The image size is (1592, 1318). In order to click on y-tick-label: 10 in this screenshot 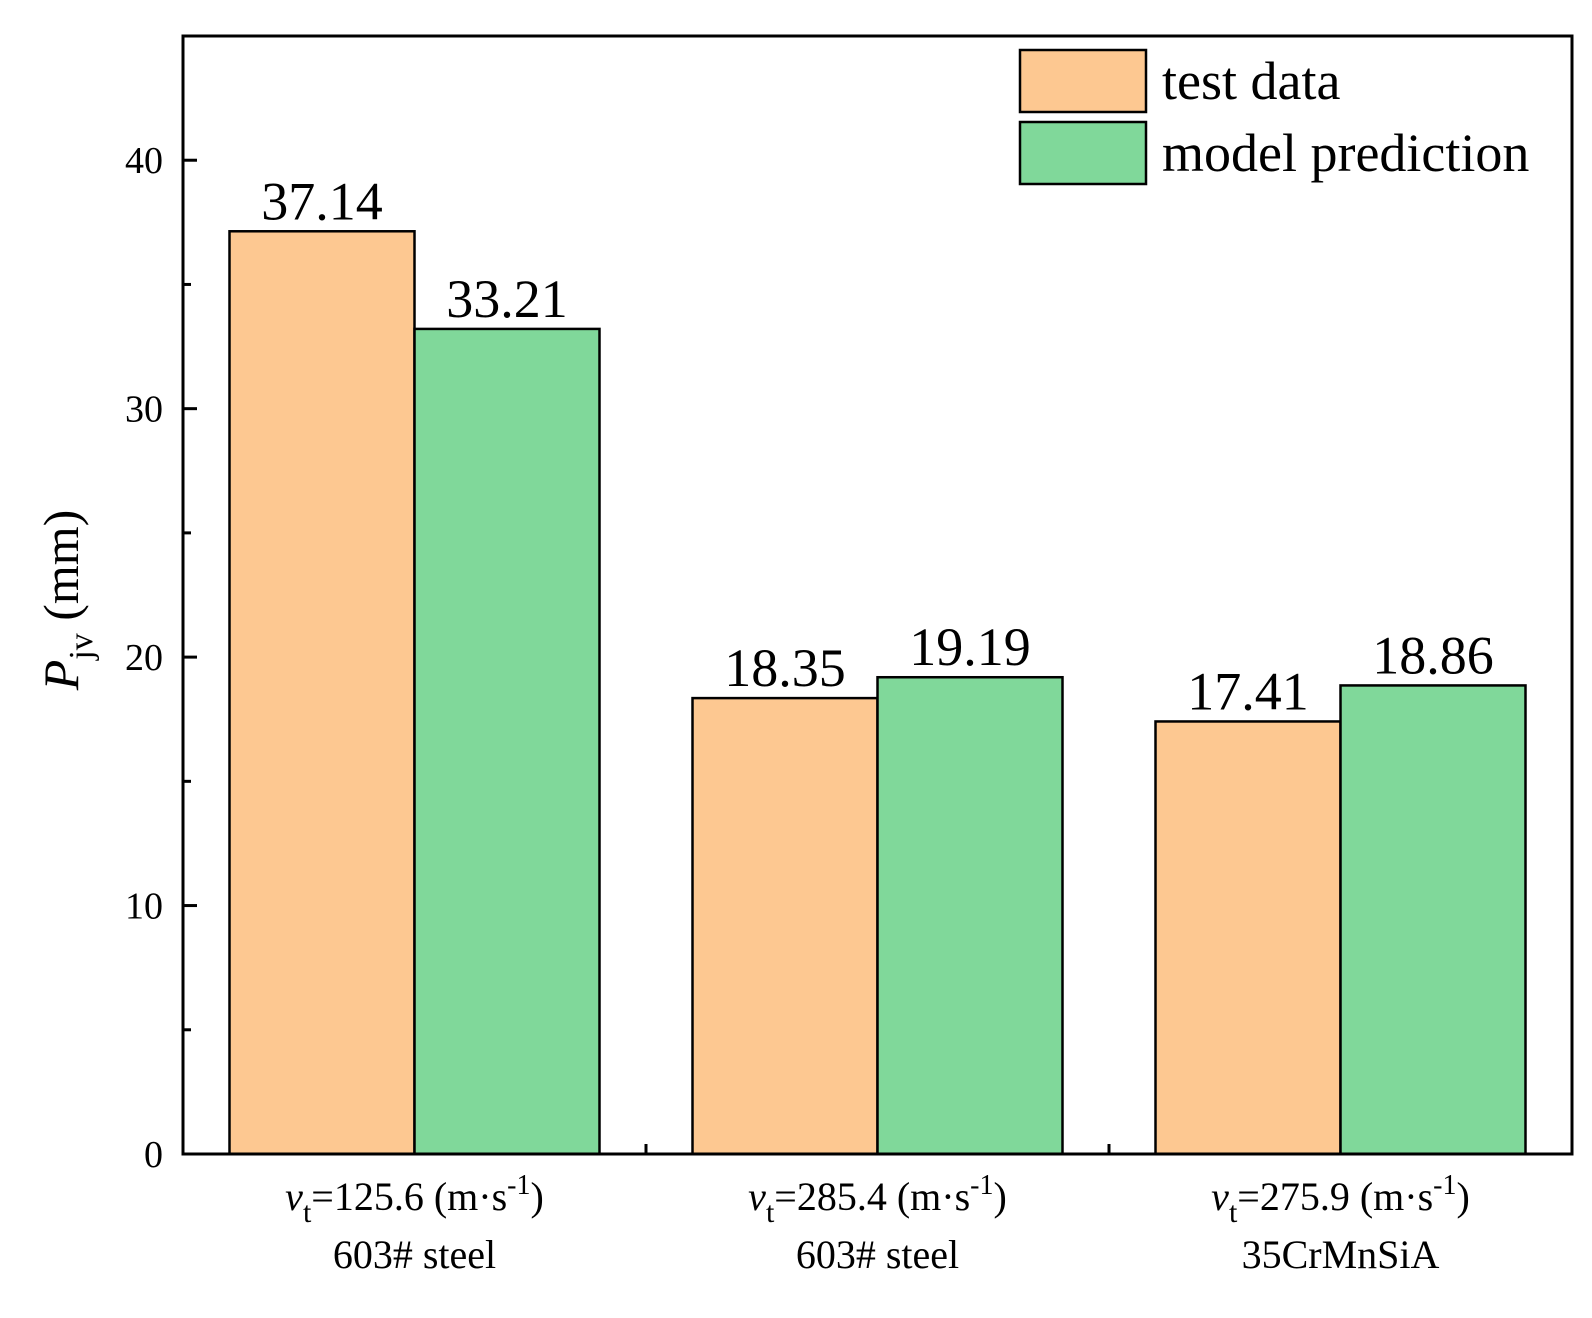, I will do `click(144, 907)`.